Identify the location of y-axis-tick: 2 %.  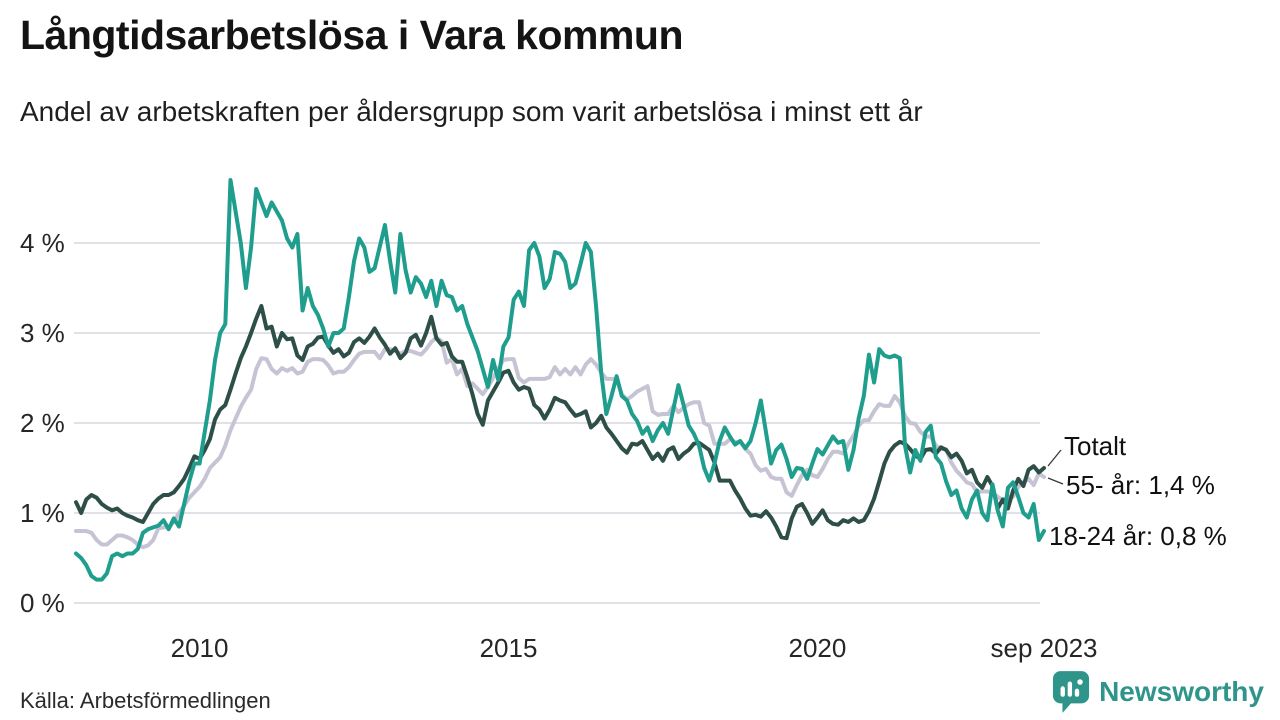
(42, 423).